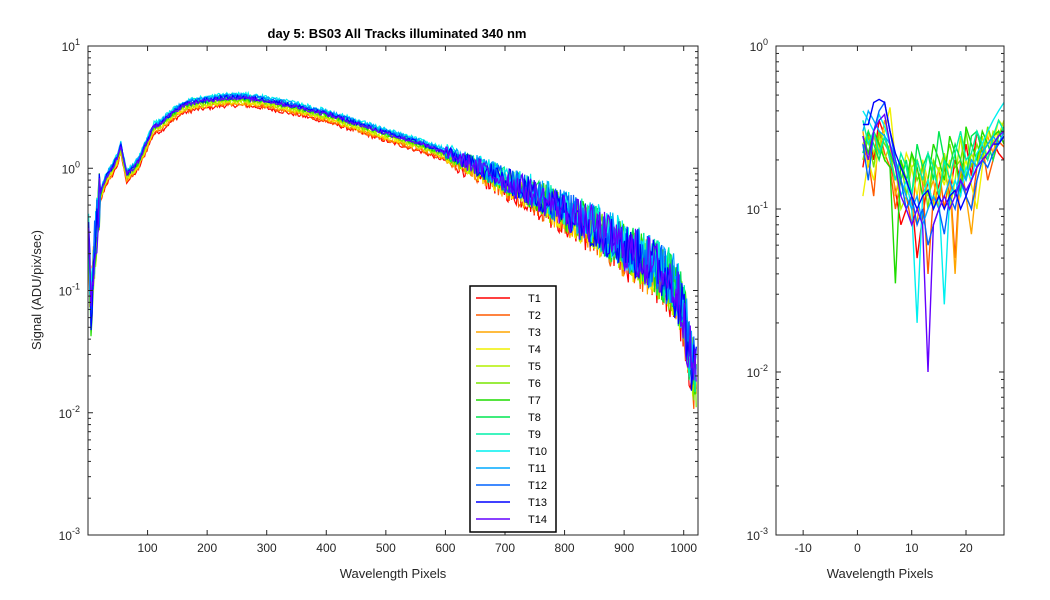 Image resolution: width=1050 pixels, height=600 pixels. What do you see at coordinates (386, 548) in the screenshot?
I see `x-tick-label: 500` at bounding box center [386, 548].